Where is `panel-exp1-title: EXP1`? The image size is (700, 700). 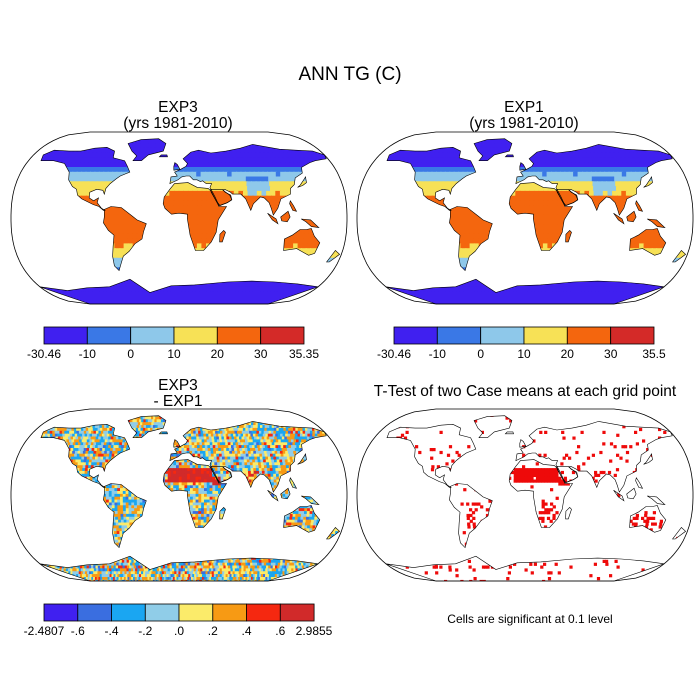
panel-exp1-title: EXP1 is located at coordinates (524, 107).